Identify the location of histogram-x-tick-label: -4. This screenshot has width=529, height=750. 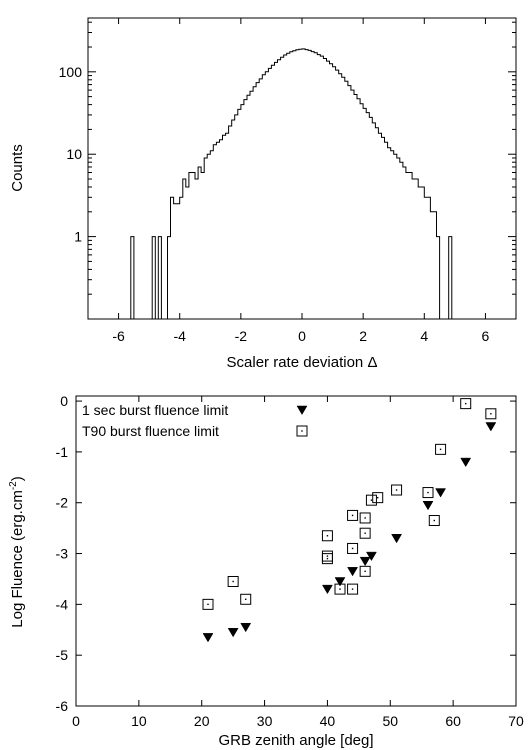
(179, 336).